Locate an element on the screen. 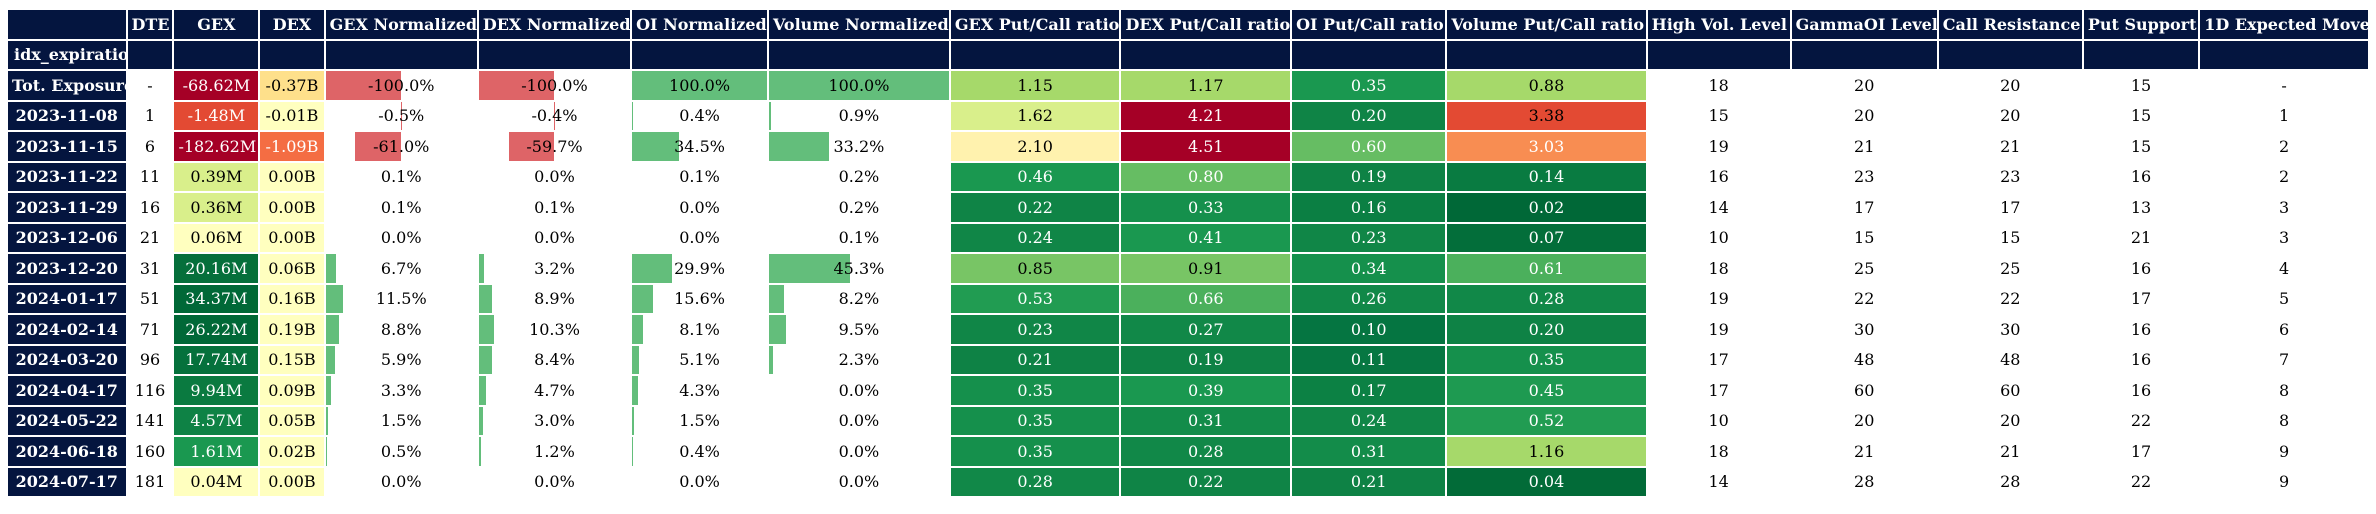  cell-volume-put-call-ratio: 0.20 is located at coordinates (1546, 329).